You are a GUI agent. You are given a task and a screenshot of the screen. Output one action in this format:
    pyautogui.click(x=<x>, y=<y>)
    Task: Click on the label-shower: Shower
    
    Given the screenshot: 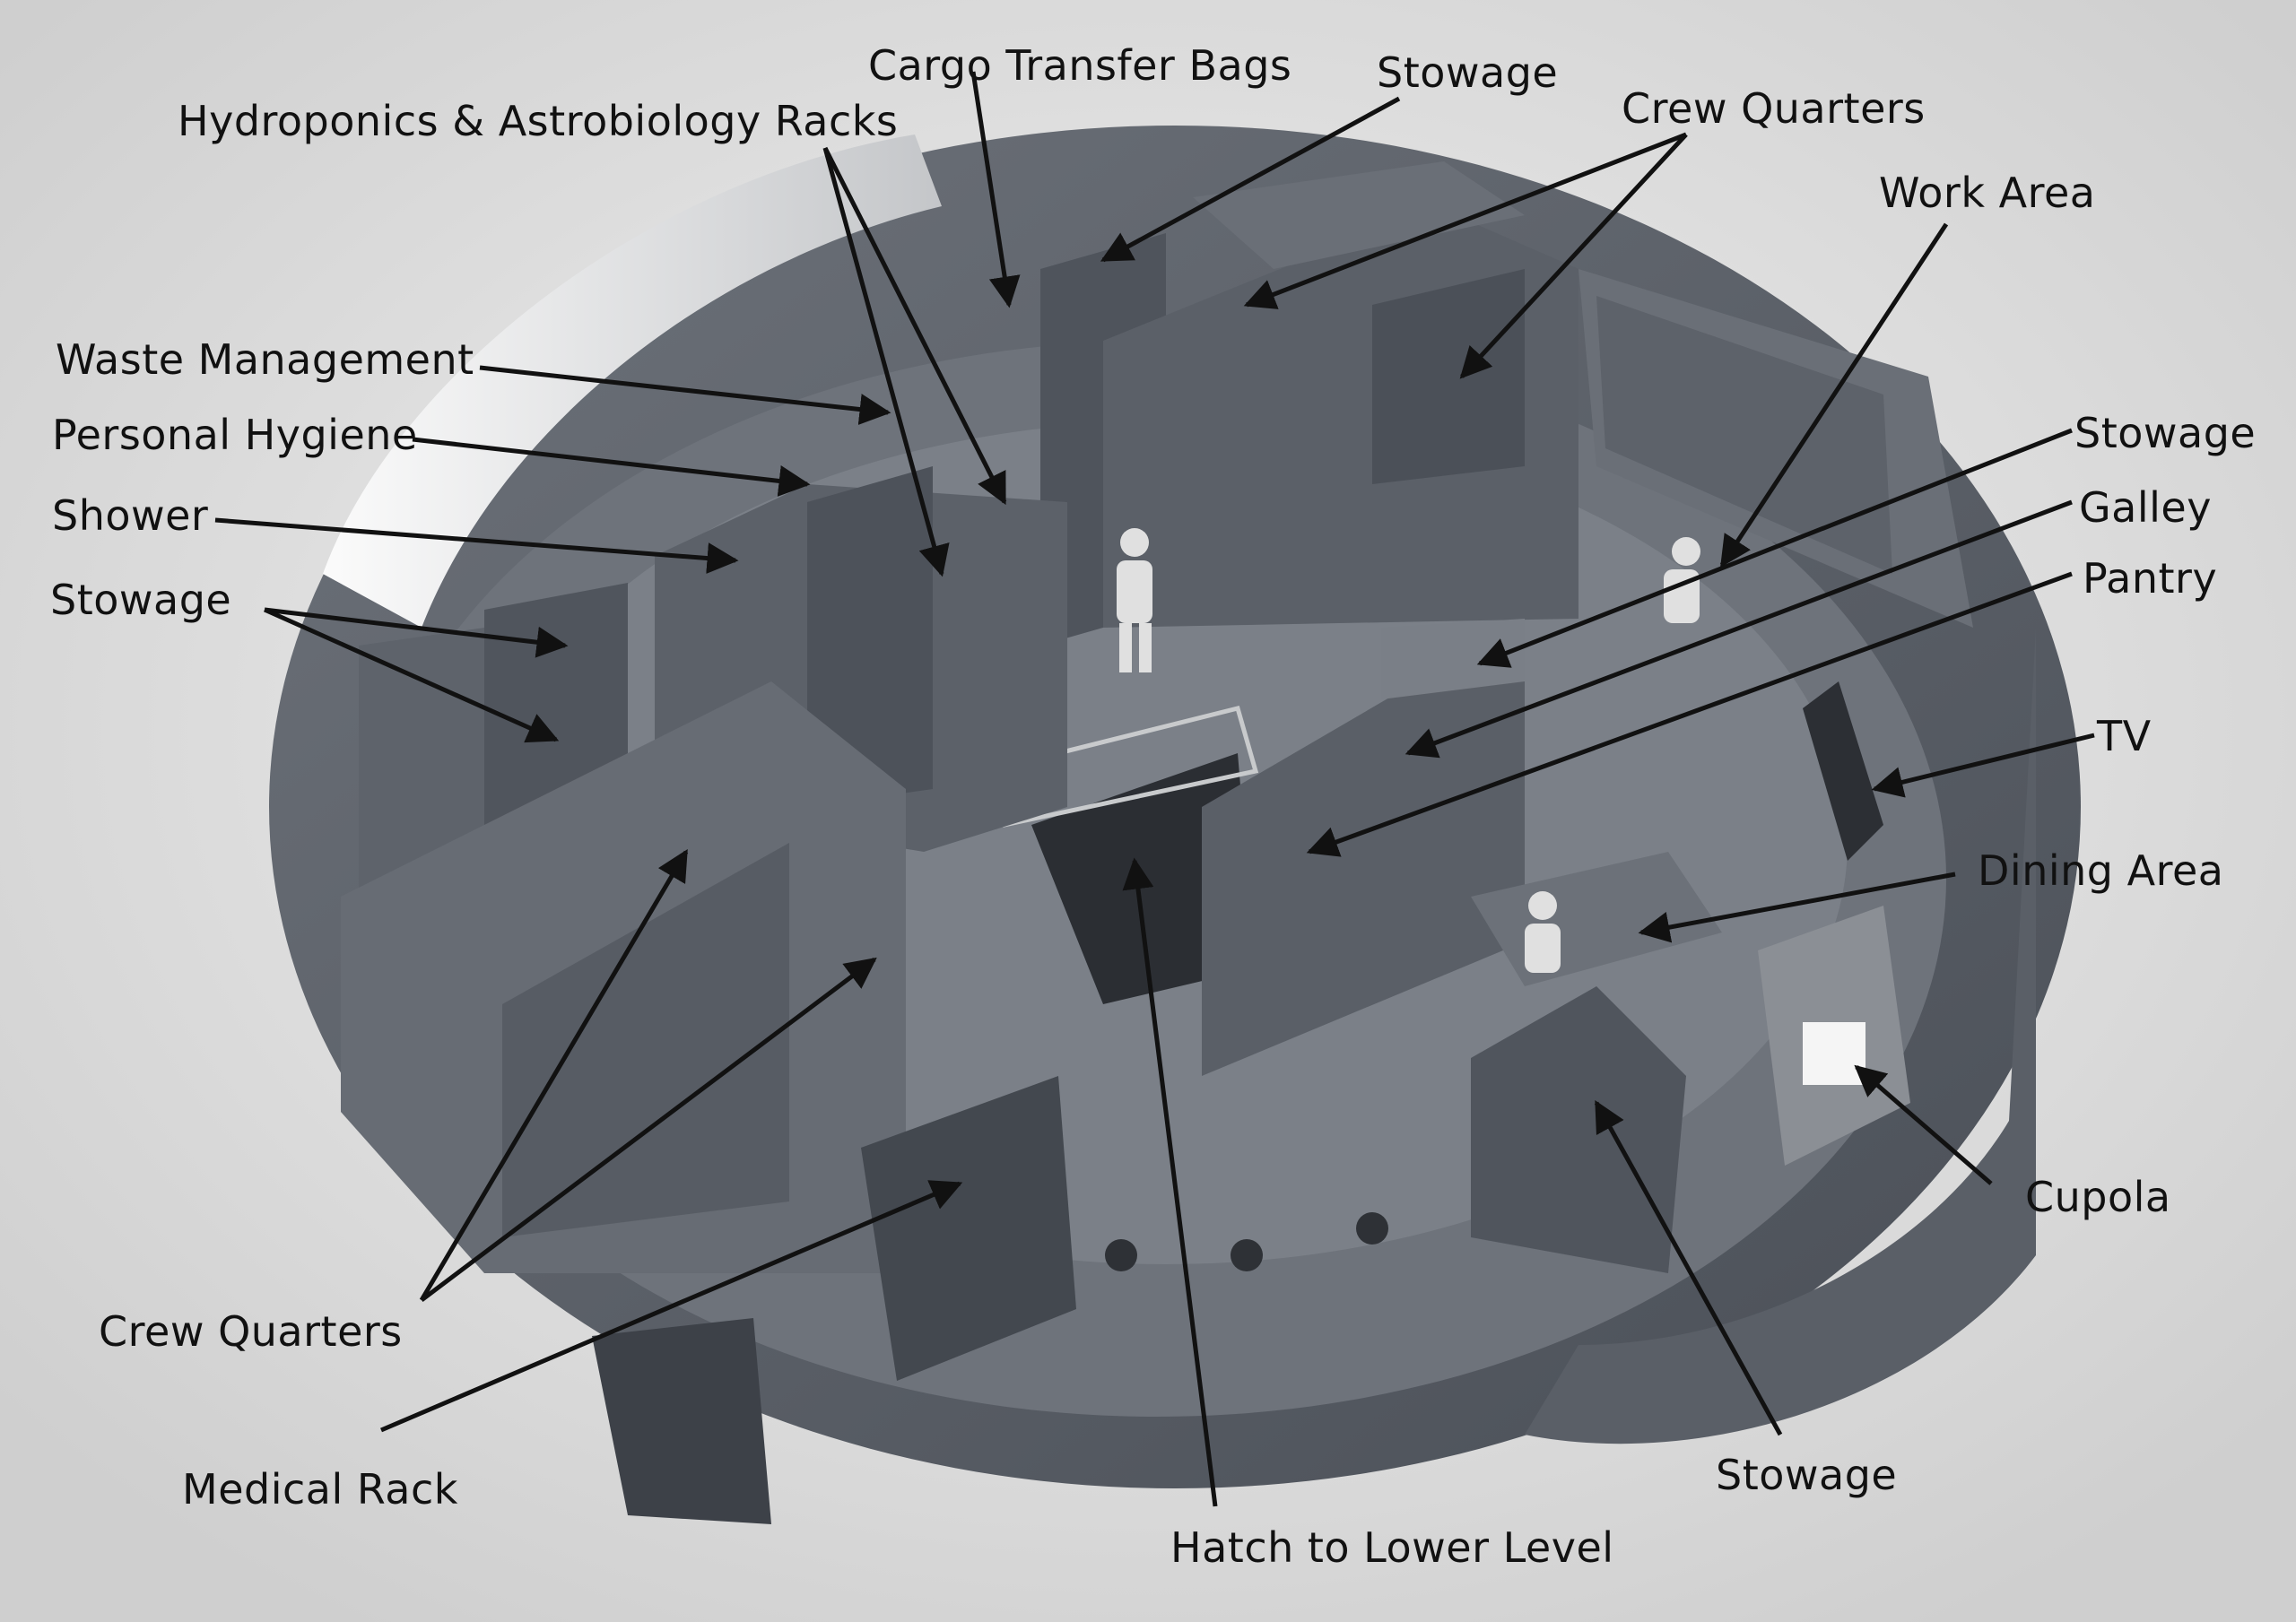 What is the action you would take?
    pyautogui.click(x=130, y=515)
    